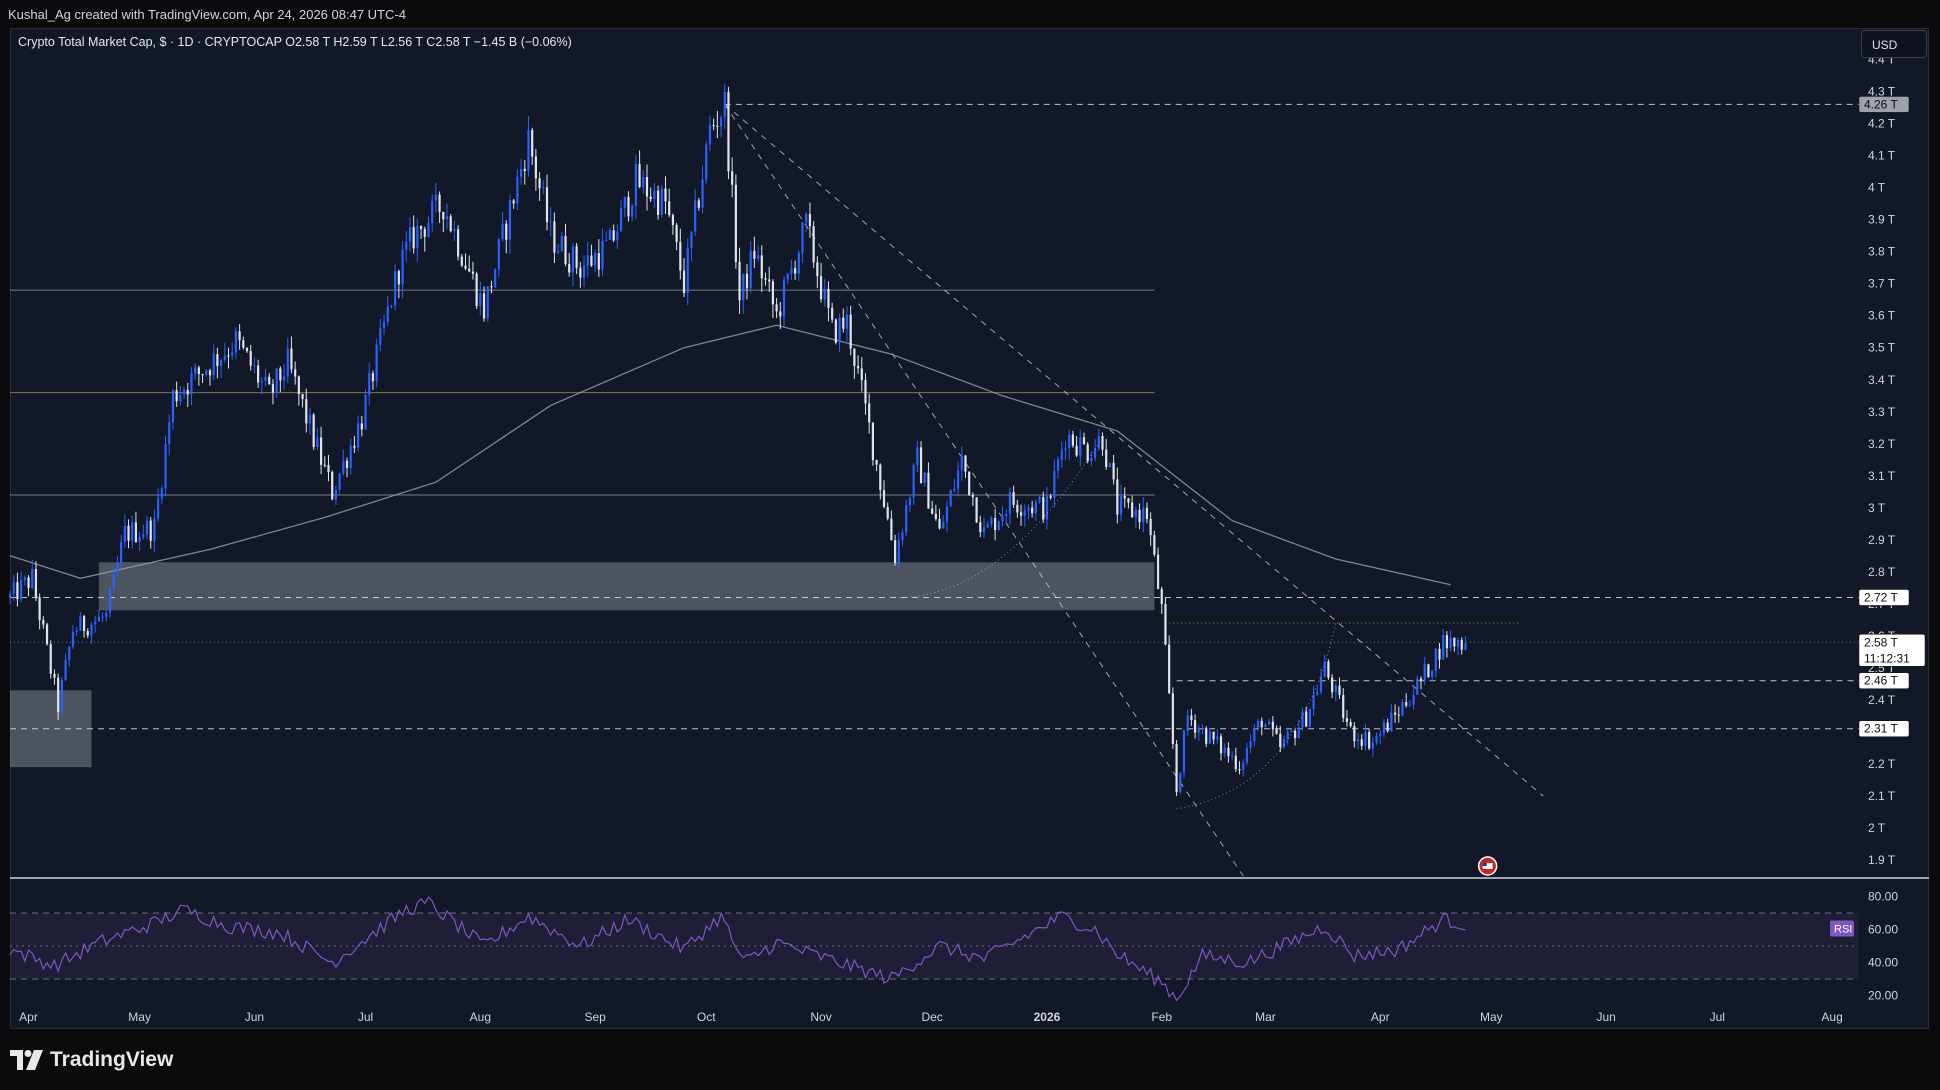  I want to click on rsi-tag-label: RSI, so click(1843, 930).